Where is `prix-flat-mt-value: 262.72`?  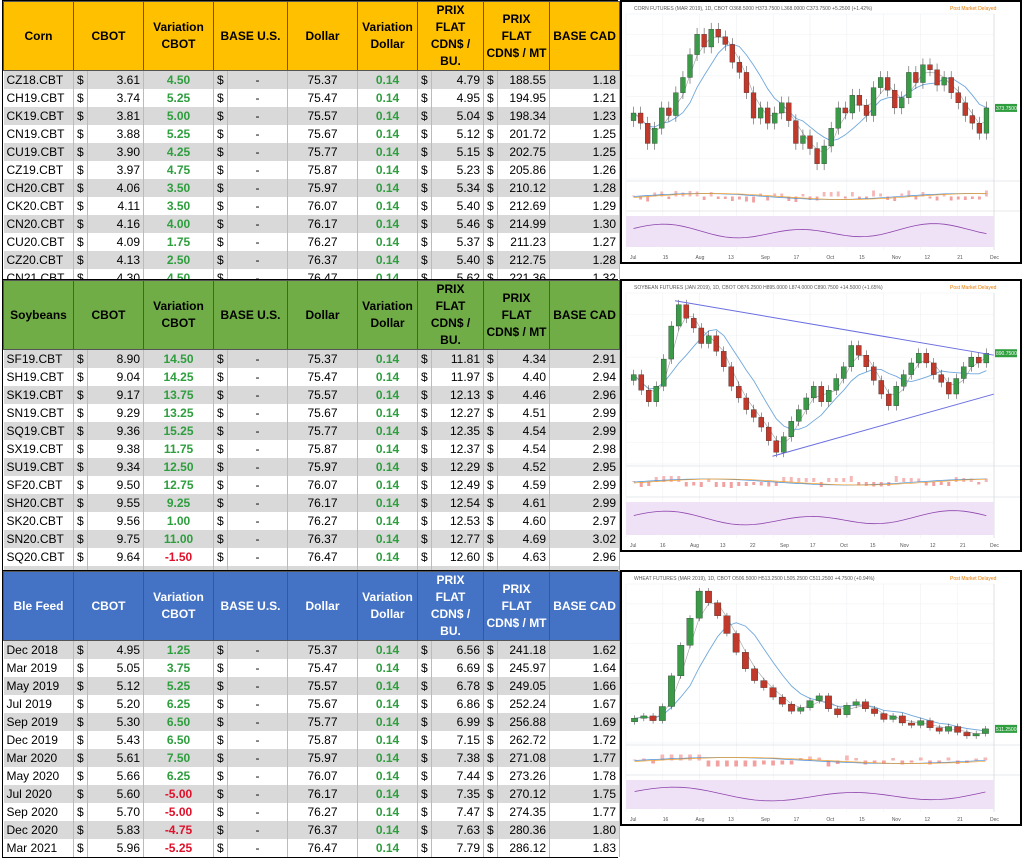
prix-flat-mt-value: 262.72 is located at coordinates (524, 739).